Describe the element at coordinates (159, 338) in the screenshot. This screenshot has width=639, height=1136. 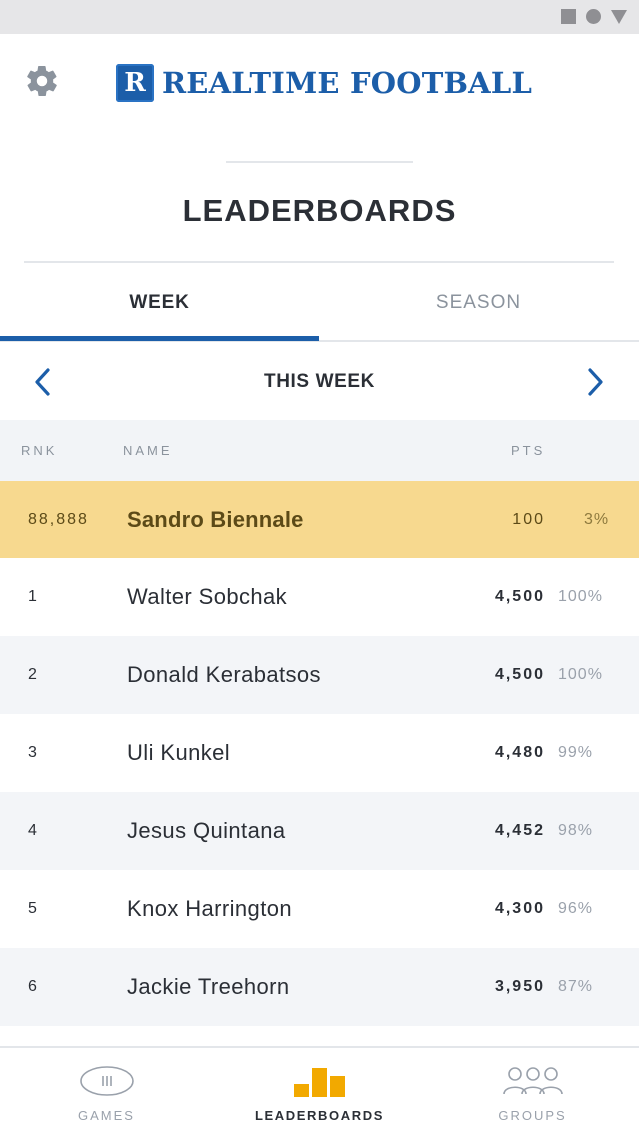
I see `active-tab-indicator` at that location.